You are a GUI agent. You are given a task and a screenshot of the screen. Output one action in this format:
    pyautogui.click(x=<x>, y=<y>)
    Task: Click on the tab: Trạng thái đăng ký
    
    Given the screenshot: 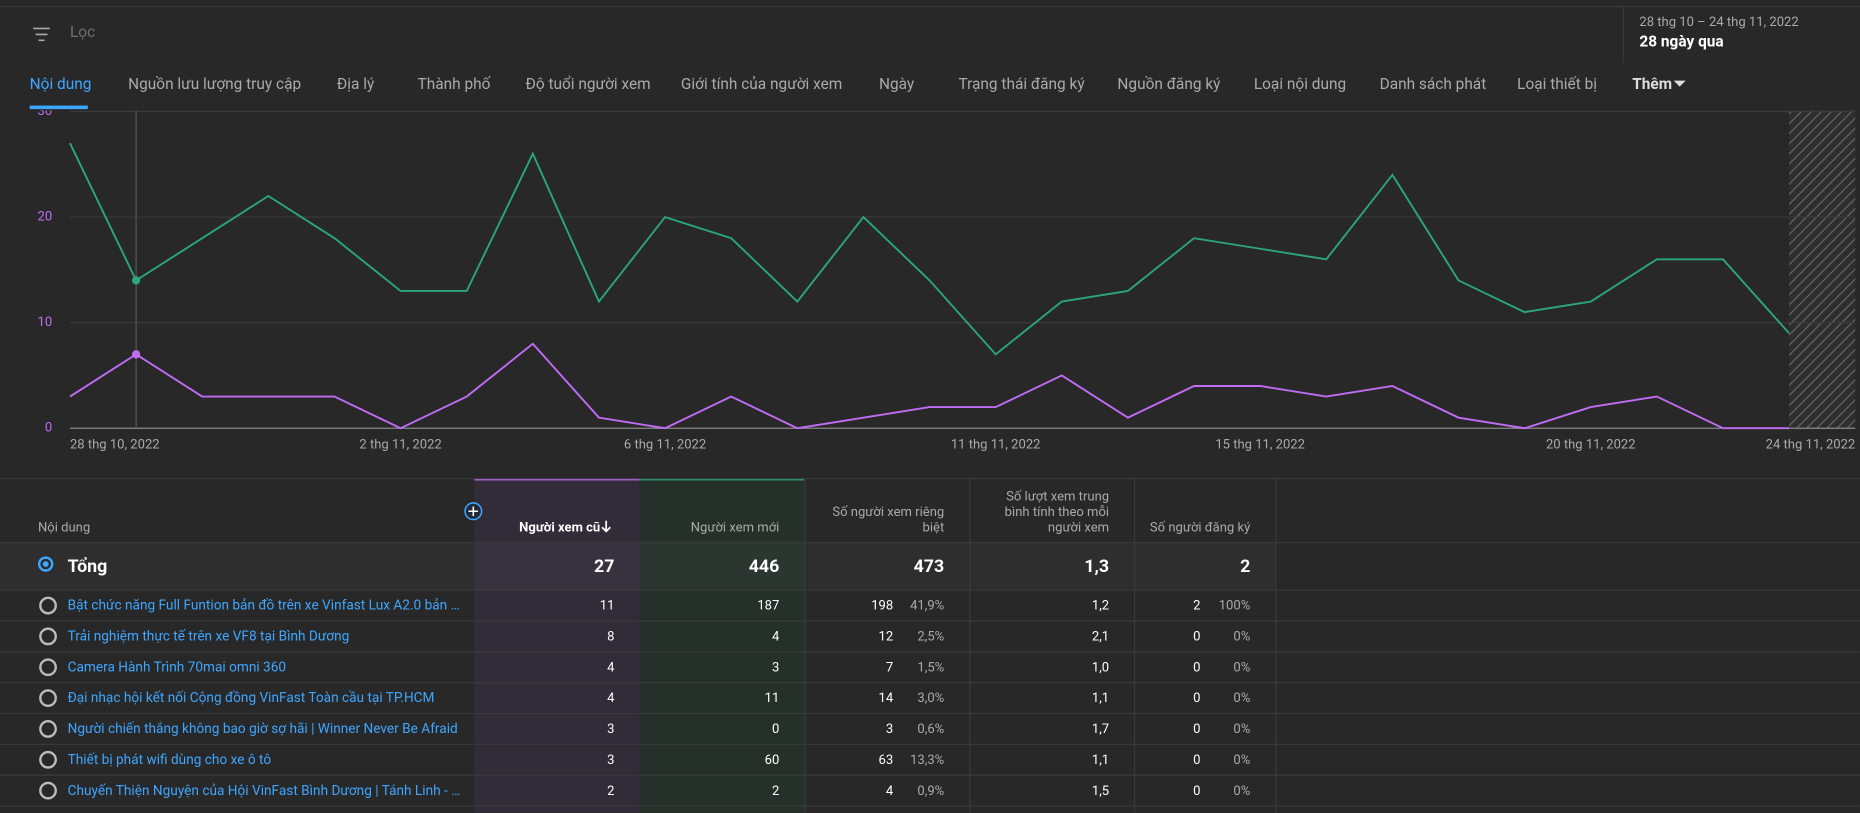 What is the action you would take?
    pyautogui.click(x=1021, y=84)
    